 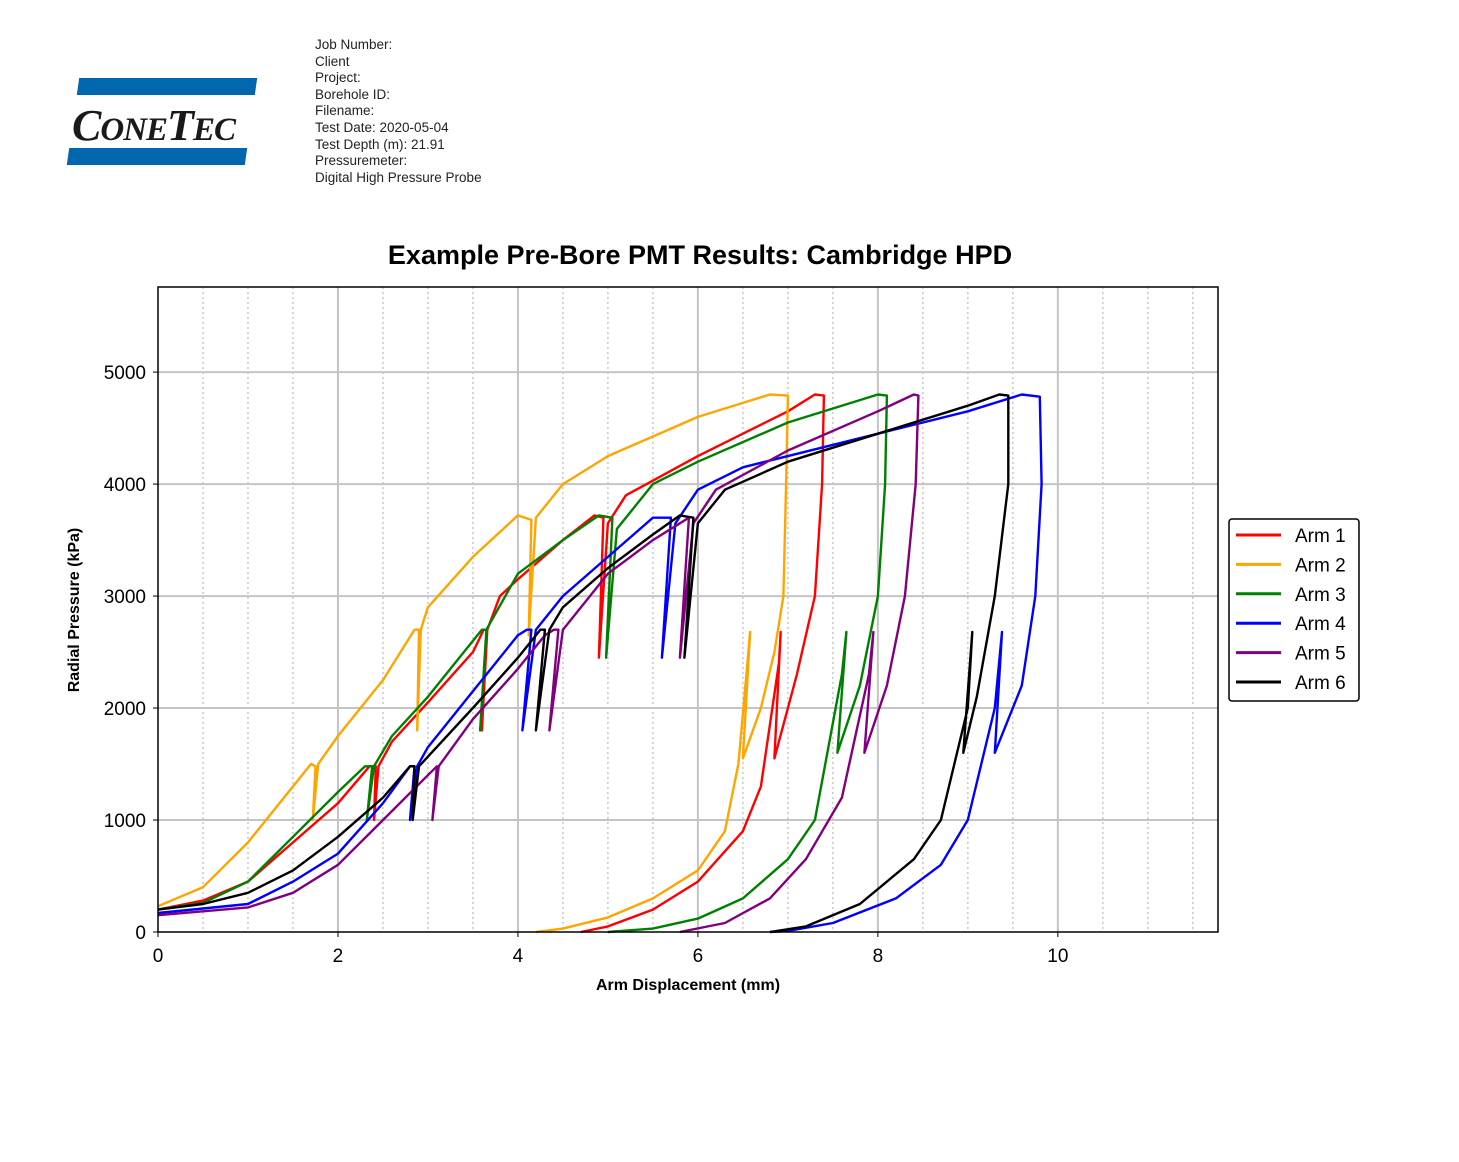 I want to click on field-client: Client, so click(x=332, y=61).